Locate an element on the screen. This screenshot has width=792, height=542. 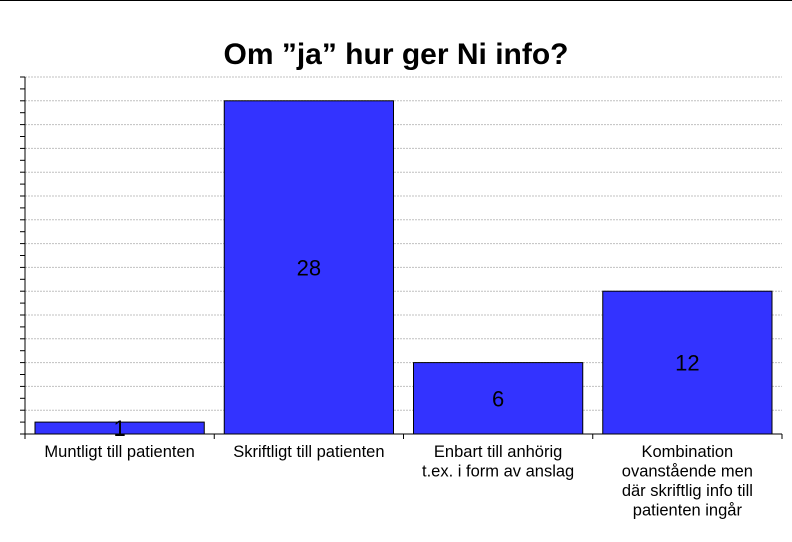
data-label: 28 is located at coordinates (309, 267).